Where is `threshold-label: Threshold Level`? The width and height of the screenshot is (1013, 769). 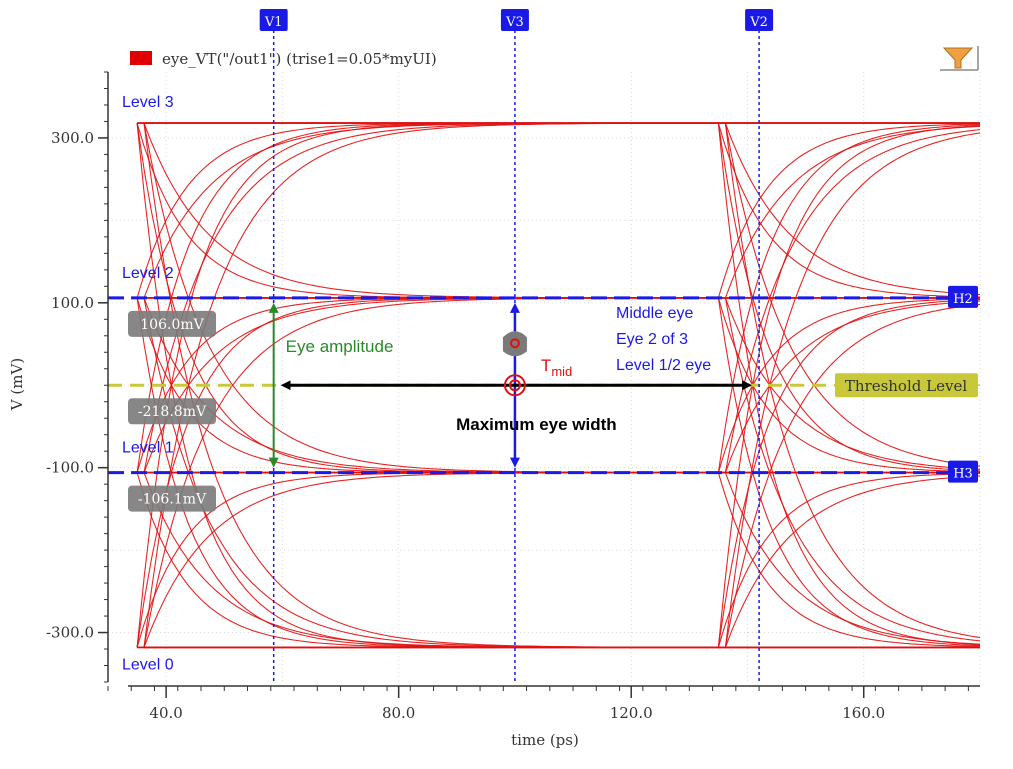
threshold-label: Threshold Level is located at coordinates (906, 386).